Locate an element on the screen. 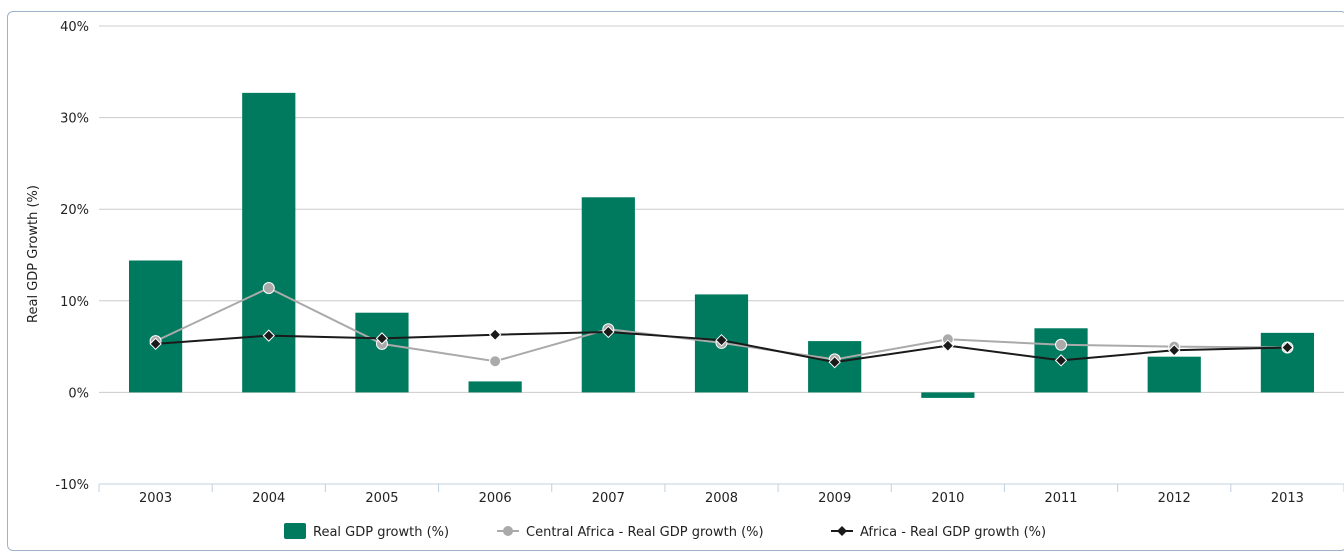 Image resolution: width=1344 pixels, height=551 pixels. y-tick-label: 40% is located at coordinates (74, 27).